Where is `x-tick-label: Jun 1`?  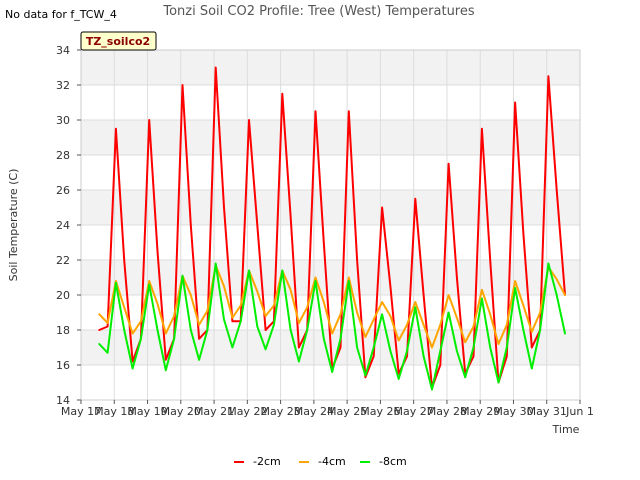
x-tick-label: Jun 1 is located at coordinates (579, 411).